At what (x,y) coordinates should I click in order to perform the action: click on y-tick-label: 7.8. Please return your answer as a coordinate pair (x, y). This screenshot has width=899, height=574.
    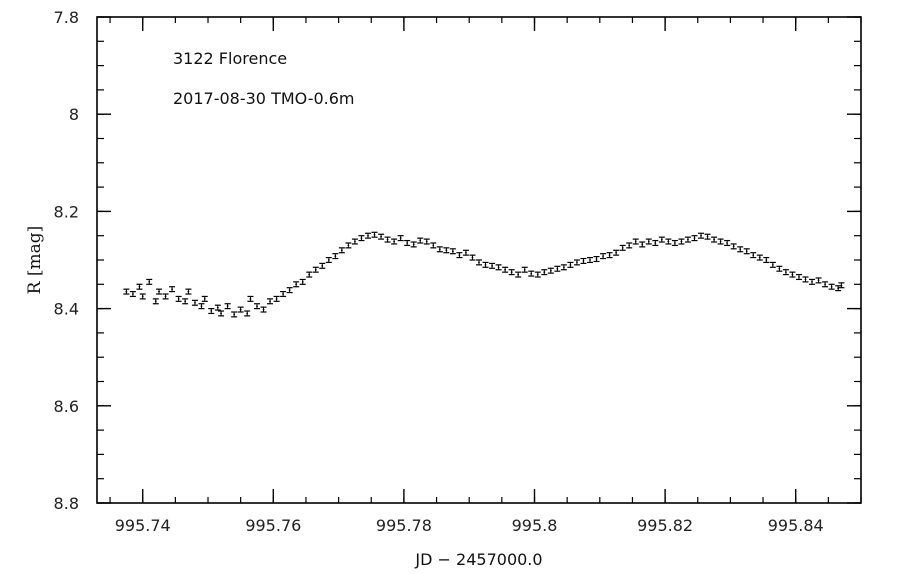
    Looking at the image, I should click on (66, 17).